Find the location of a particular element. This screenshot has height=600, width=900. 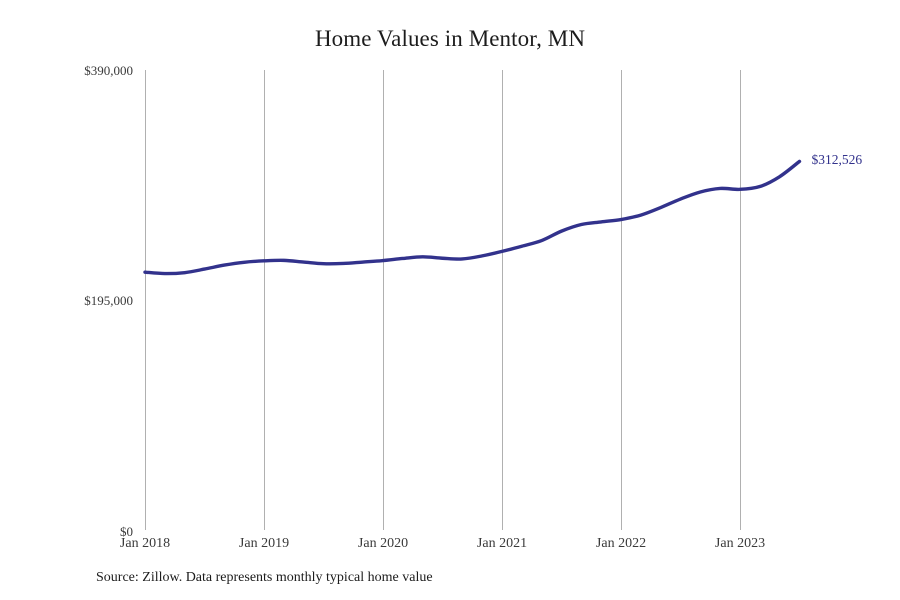

gridline-jan-2022 is located at coordinates (621, 300).